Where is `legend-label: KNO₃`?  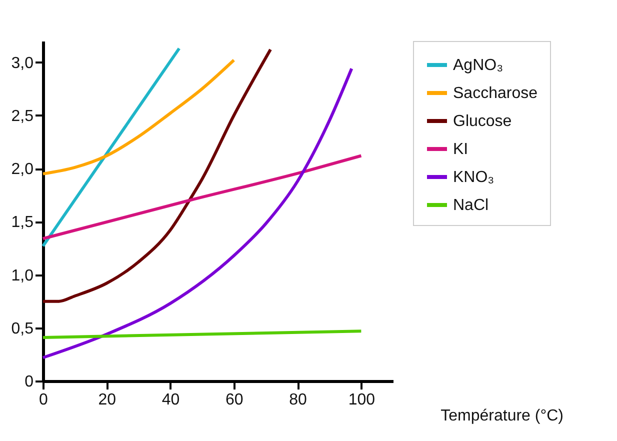 legend-label: KNO₃ is located at coordinates (473, 177).